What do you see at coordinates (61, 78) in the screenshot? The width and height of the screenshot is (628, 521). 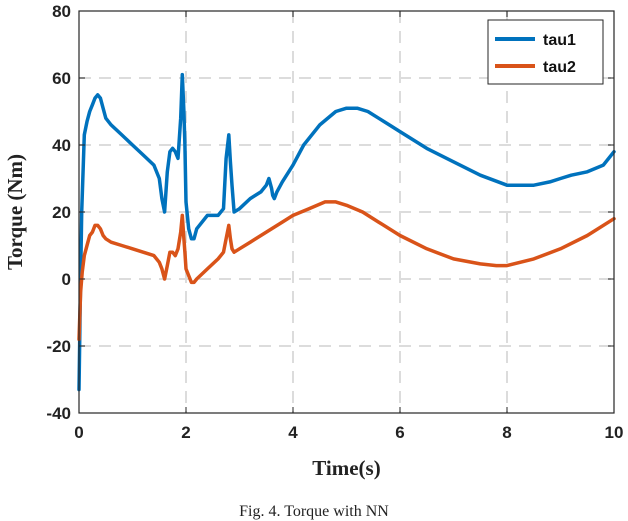 I see `y-tick-label: 60` at bounding box center [61, 78].